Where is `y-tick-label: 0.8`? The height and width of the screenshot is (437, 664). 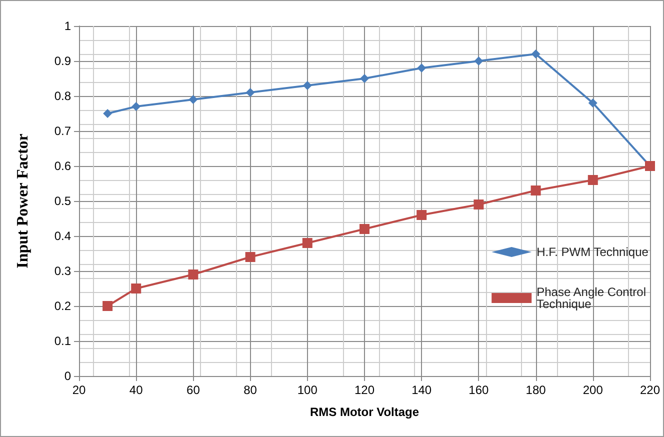
y-tick-label: 0.8 is located at coordinates (63, 96).